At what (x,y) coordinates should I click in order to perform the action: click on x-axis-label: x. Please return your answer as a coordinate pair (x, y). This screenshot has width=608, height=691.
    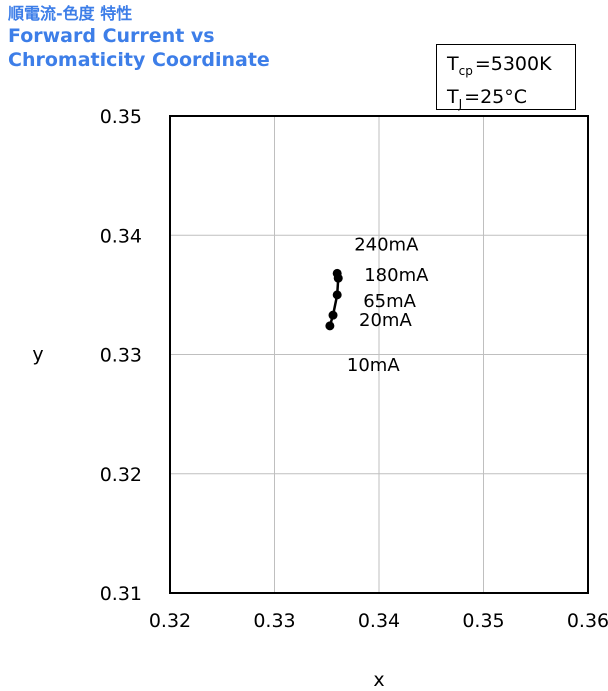
    Looking at the image, I should click on (378, 680).